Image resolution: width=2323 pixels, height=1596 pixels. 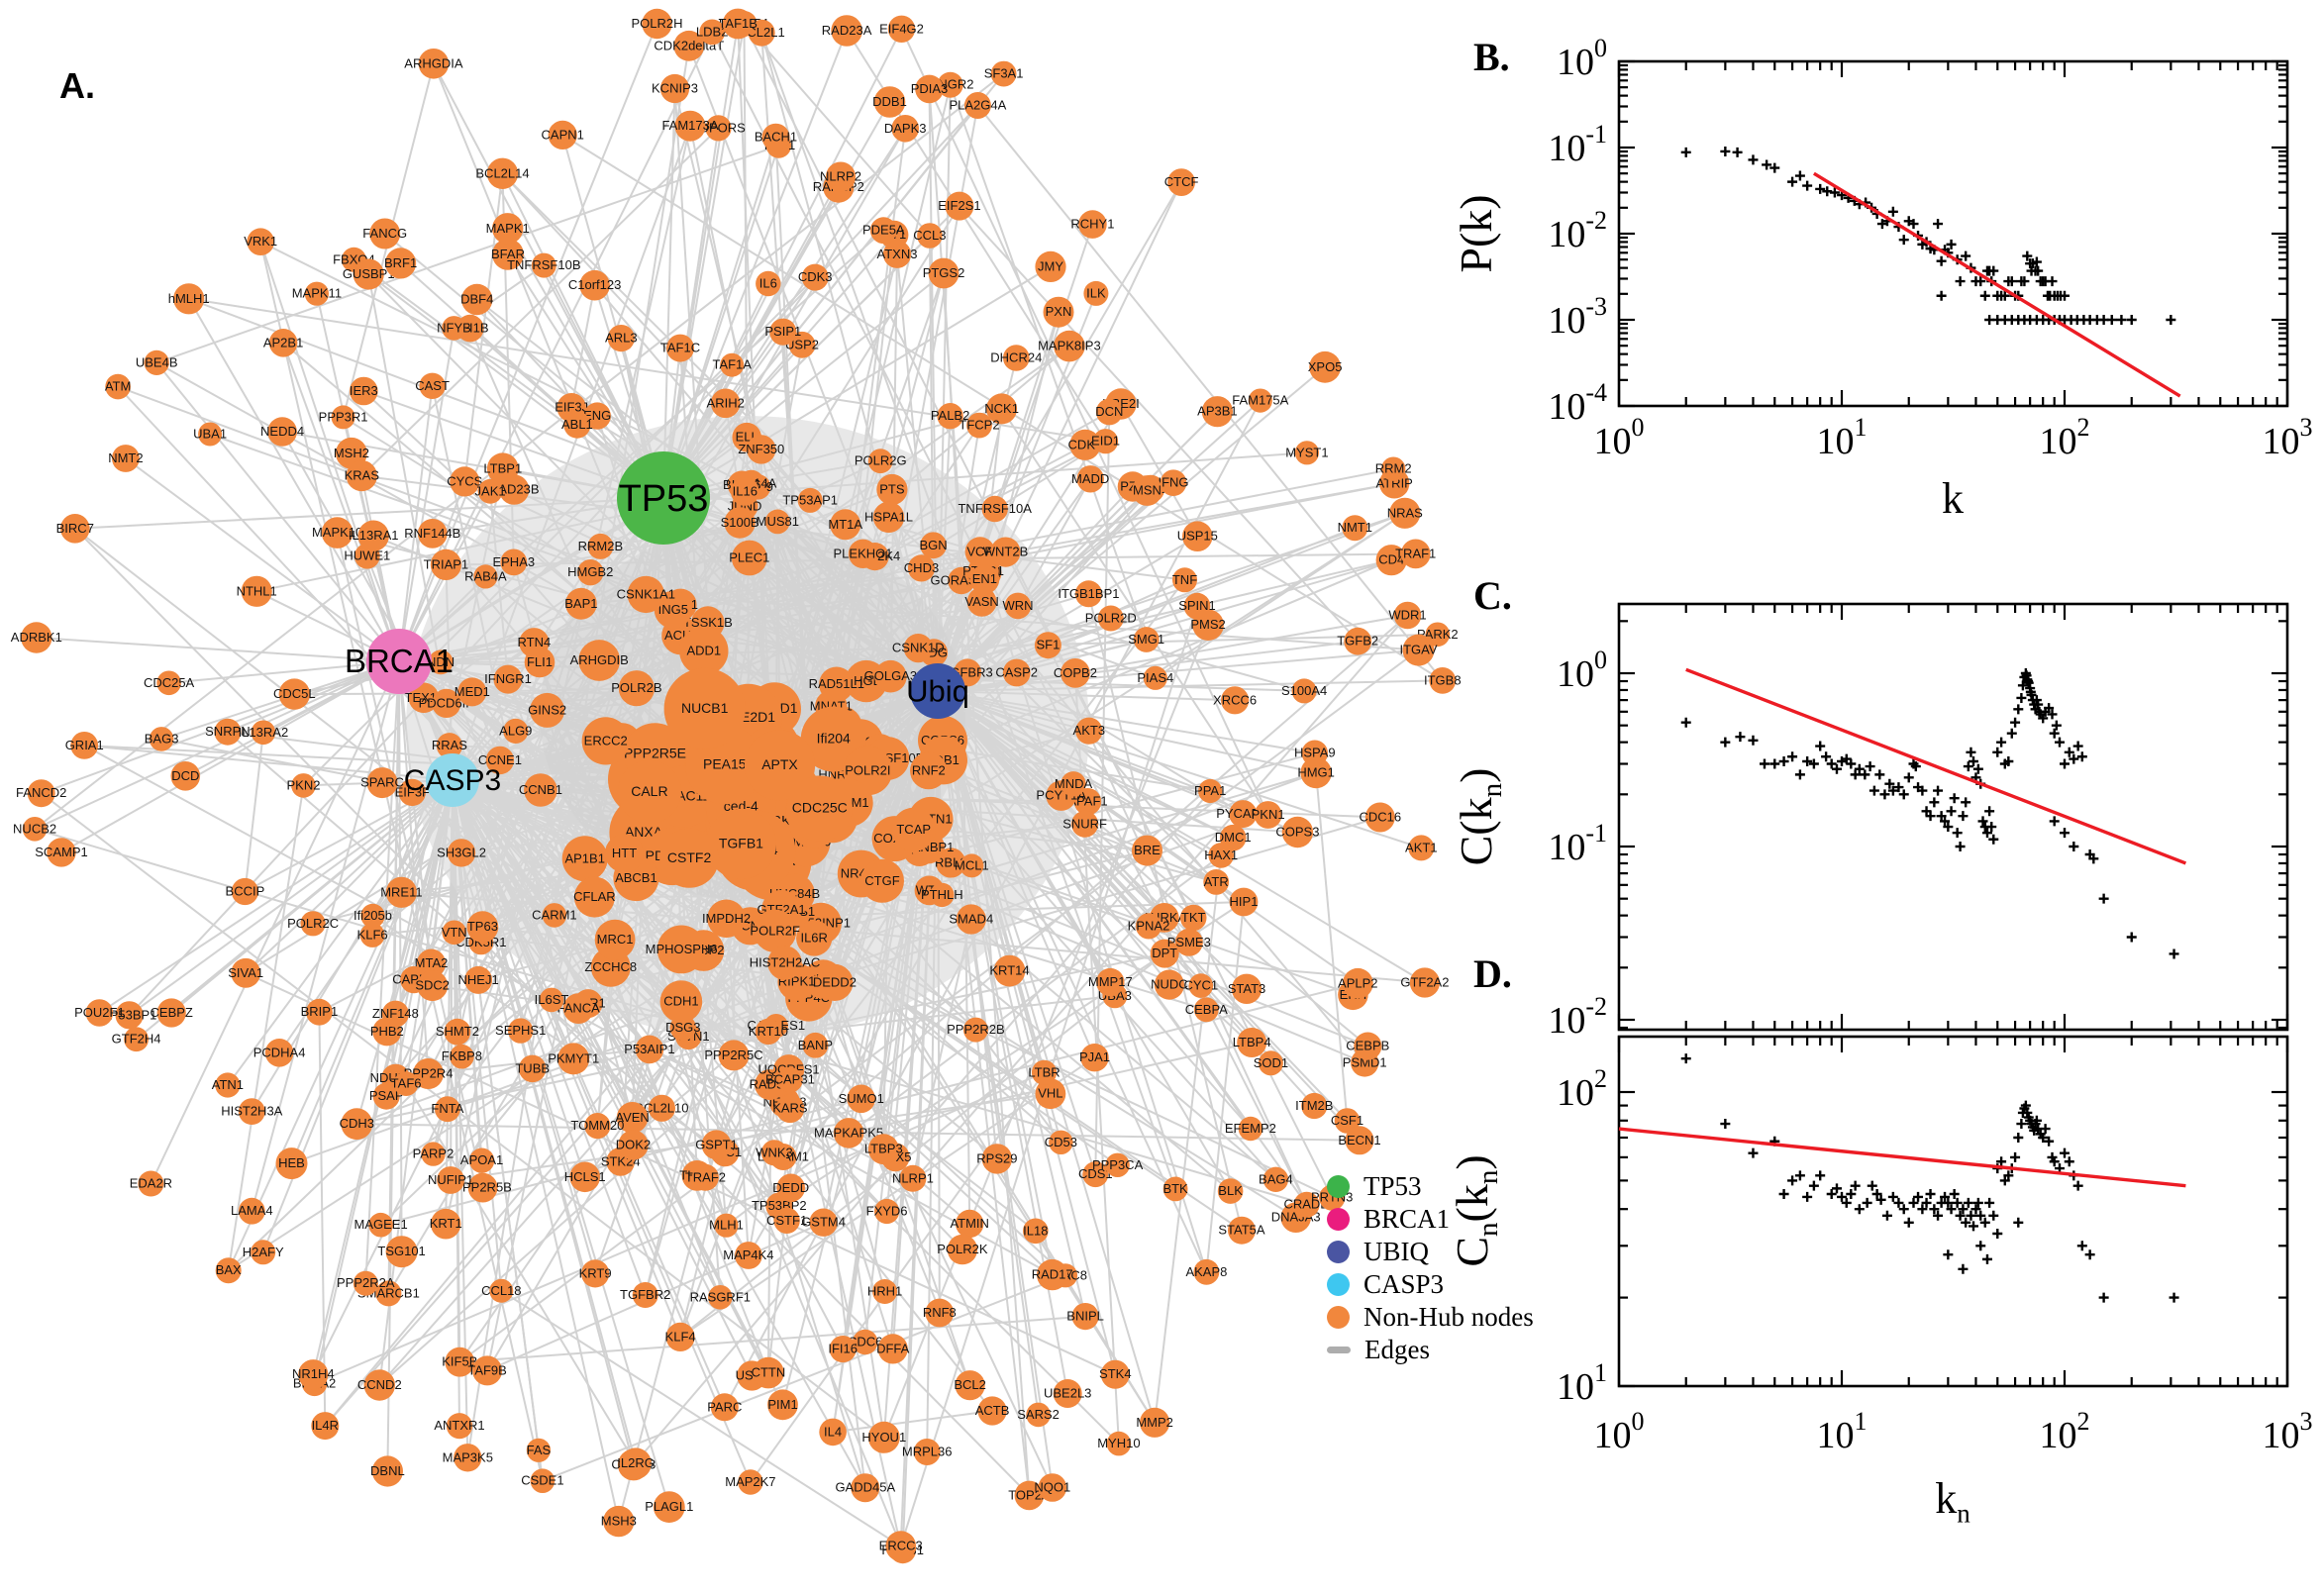 I want to click on network-node-label: MYH10, so click(x=1118, y=1443).